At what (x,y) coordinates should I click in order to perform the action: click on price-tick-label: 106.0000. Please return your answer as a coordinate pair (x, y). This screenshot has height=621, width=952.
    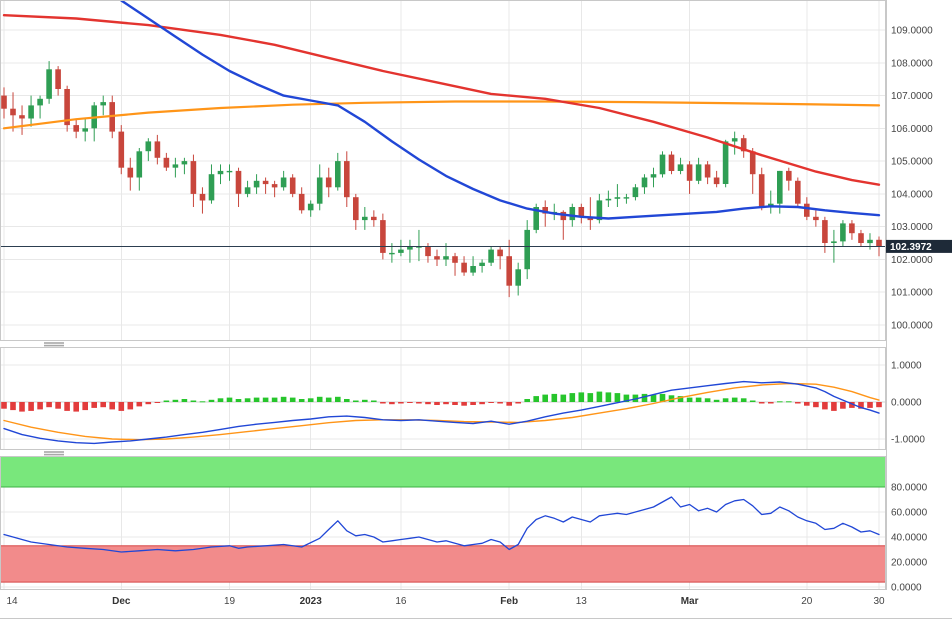
    Looking at the image, I should click on (912, 129).